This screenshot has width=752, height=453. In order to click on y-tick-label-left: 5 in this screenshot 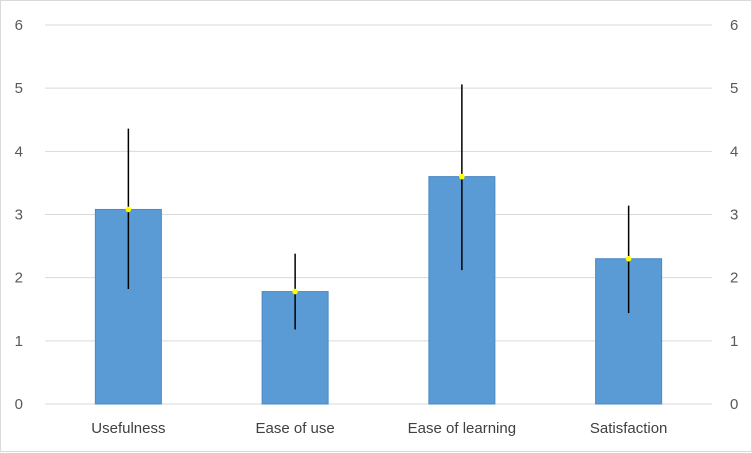, I will do `click(19, 88)`.